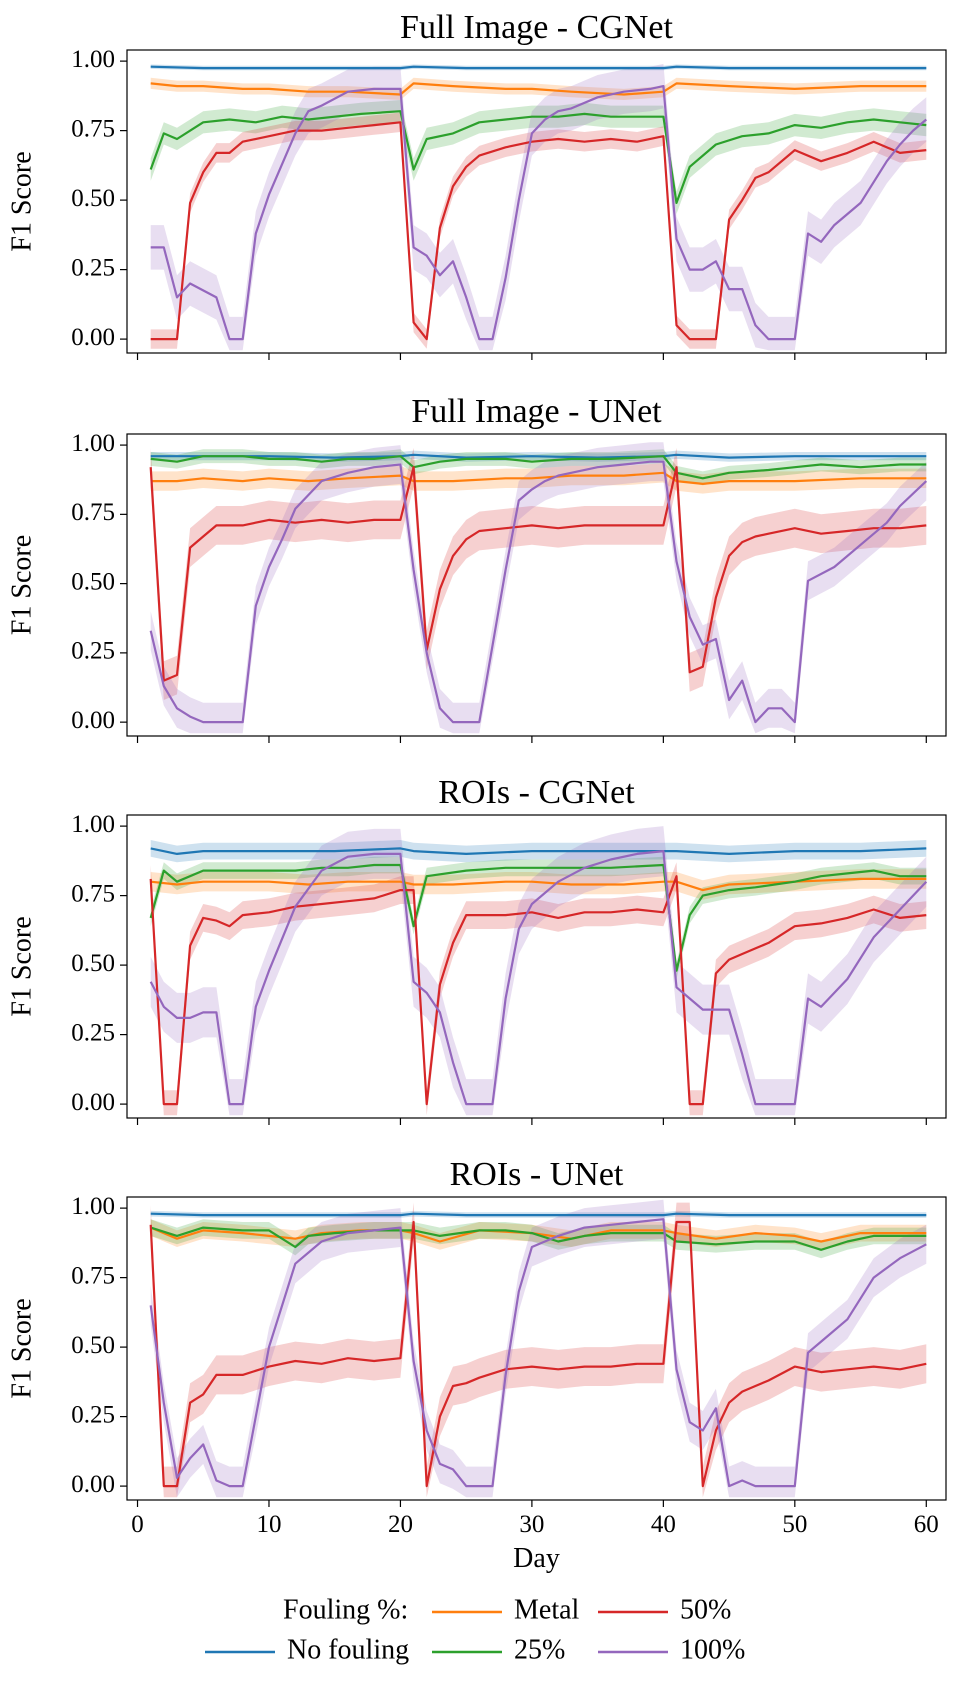  I want to click on chart-title: ROIs - UNet, so click(537, 1174).